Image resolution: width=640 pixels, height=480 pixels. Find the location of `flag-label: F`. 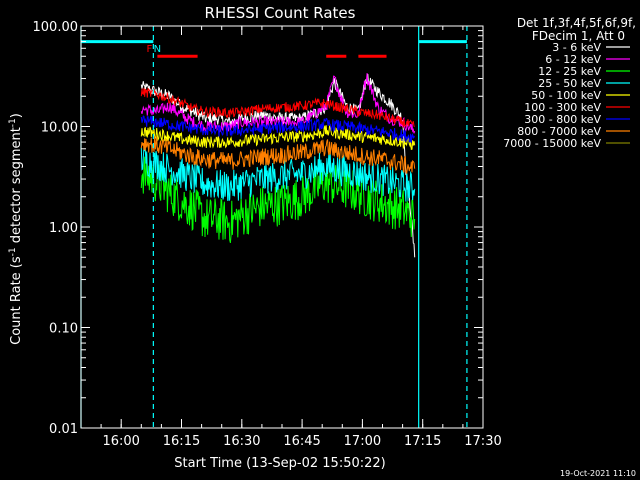

flag-label: F is located at coordinates (149, 49).